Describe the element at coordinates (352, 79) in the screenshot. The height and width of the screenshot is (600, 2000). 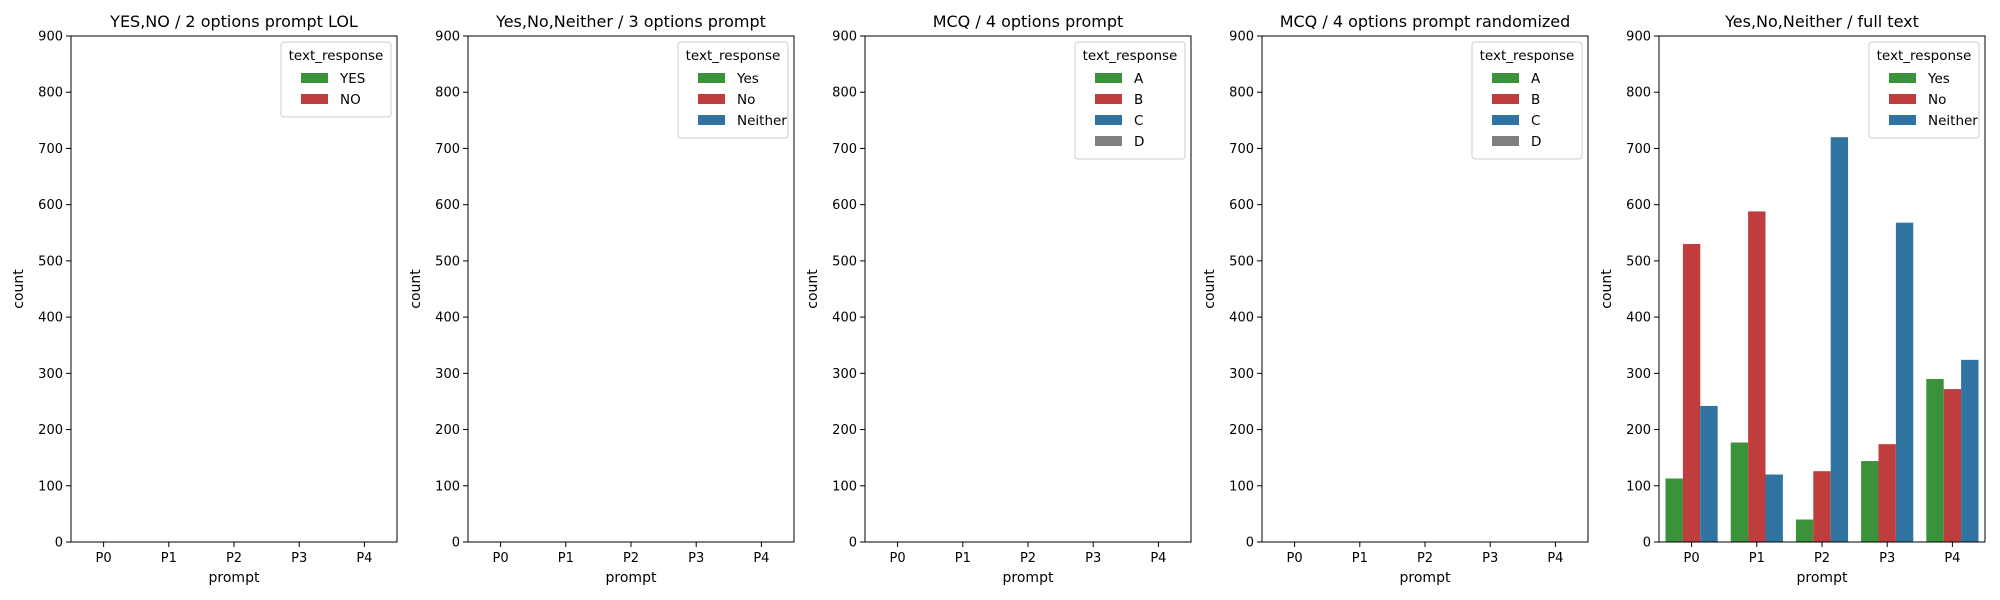
I see `legend-entry-label: YES` at that location.